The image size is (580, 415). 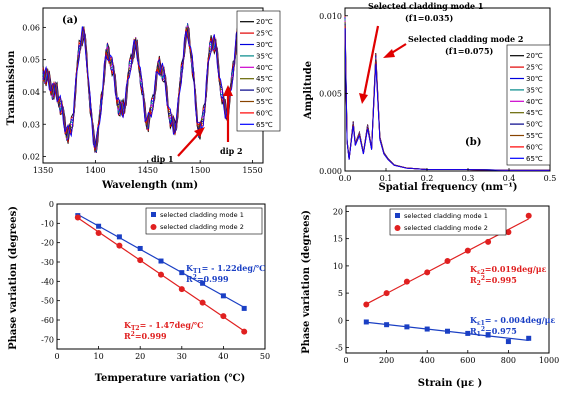 I want to click on panel-c-x-tick-label: 40, so click(x=223, y=356).